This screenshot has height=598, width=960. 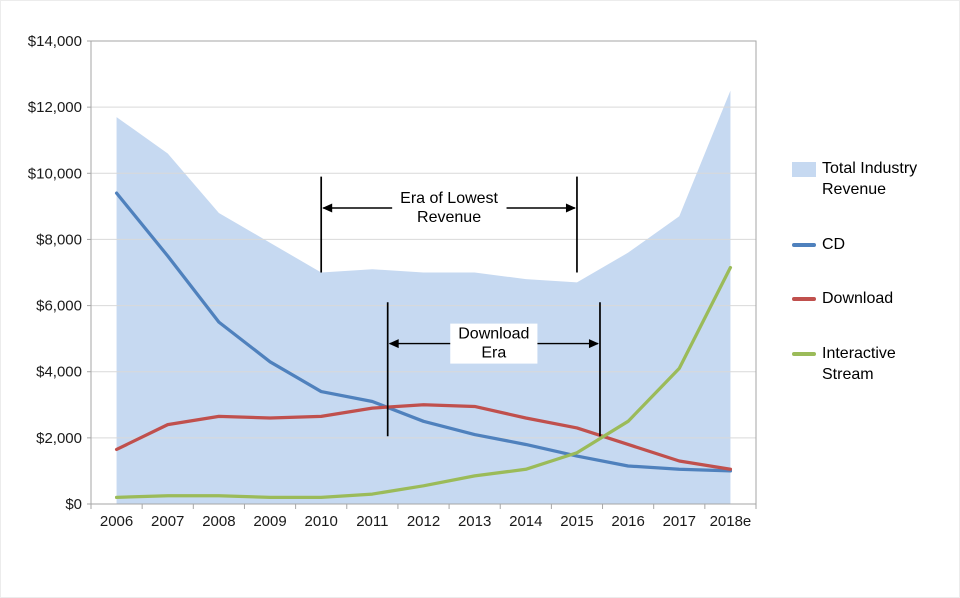 I want to click on x-axis-tick-label: 2018e, so click(x=731, y=521).